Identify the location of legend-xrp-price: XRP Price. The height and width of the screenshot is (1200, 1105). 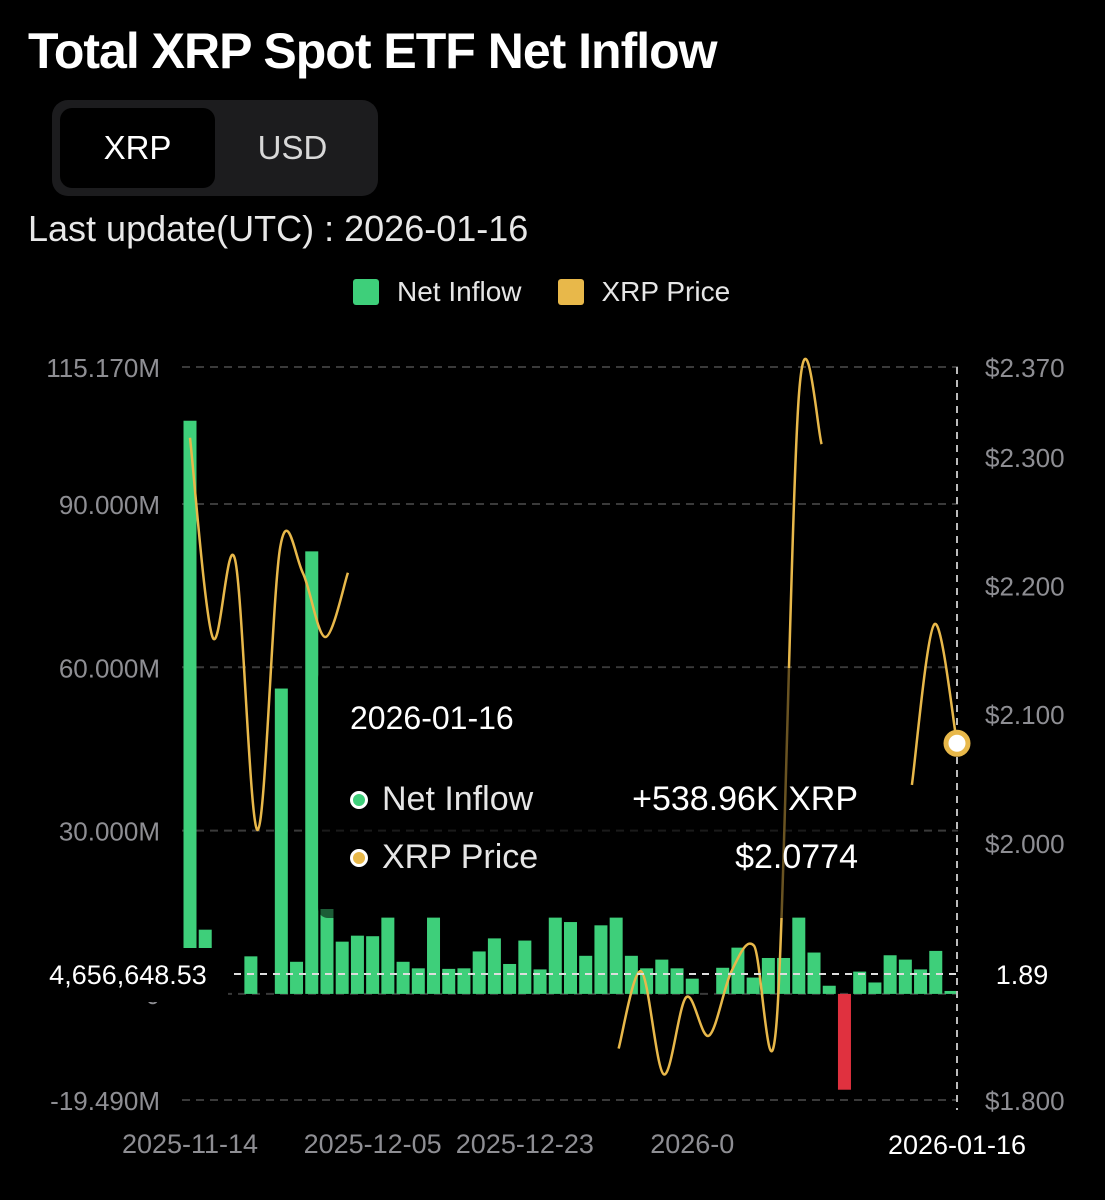
(644, 292).